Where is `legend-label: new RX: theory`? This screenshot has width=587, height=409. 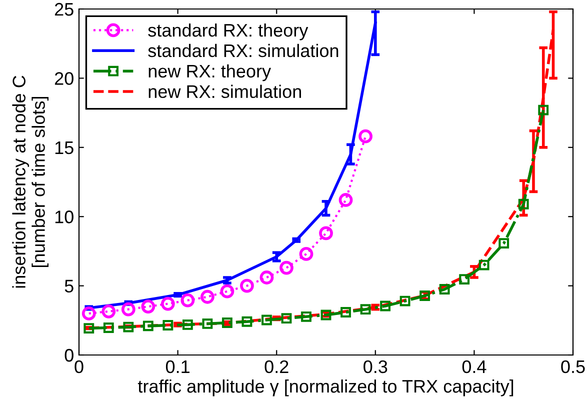
legend-label: new RX: theory is located at coordinates (210, 73).